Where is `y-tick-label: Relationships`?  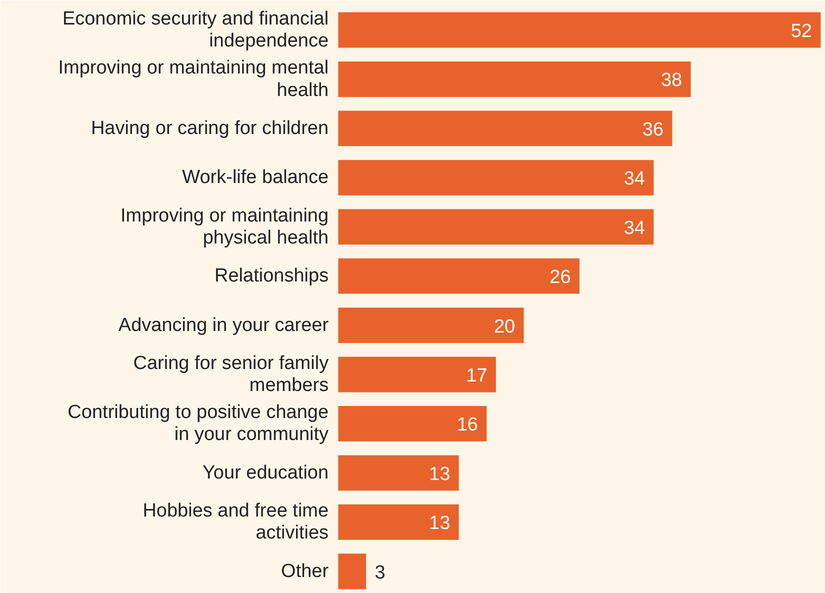 y-tick-label: Relationships is located at coordinates (271, 276).